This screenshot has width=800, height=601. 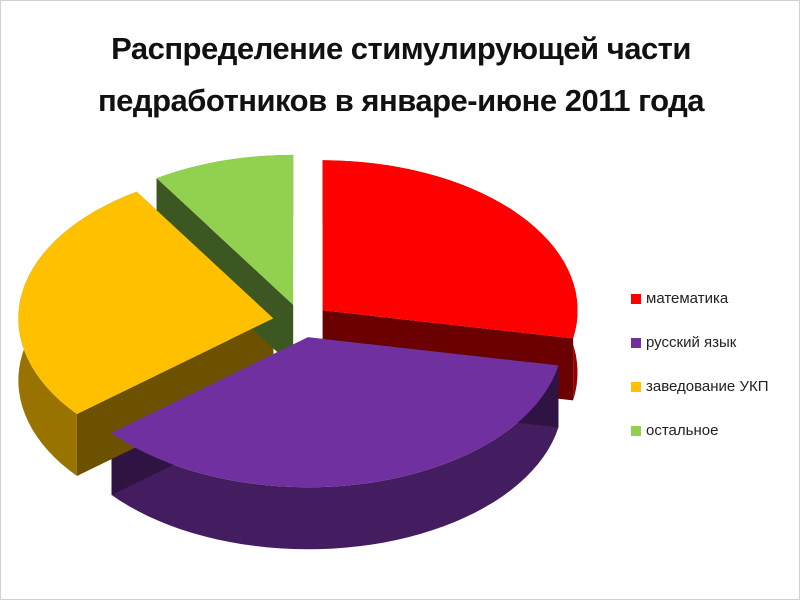 I want to click on legend-label: остальное, so click(x=682, y=430).